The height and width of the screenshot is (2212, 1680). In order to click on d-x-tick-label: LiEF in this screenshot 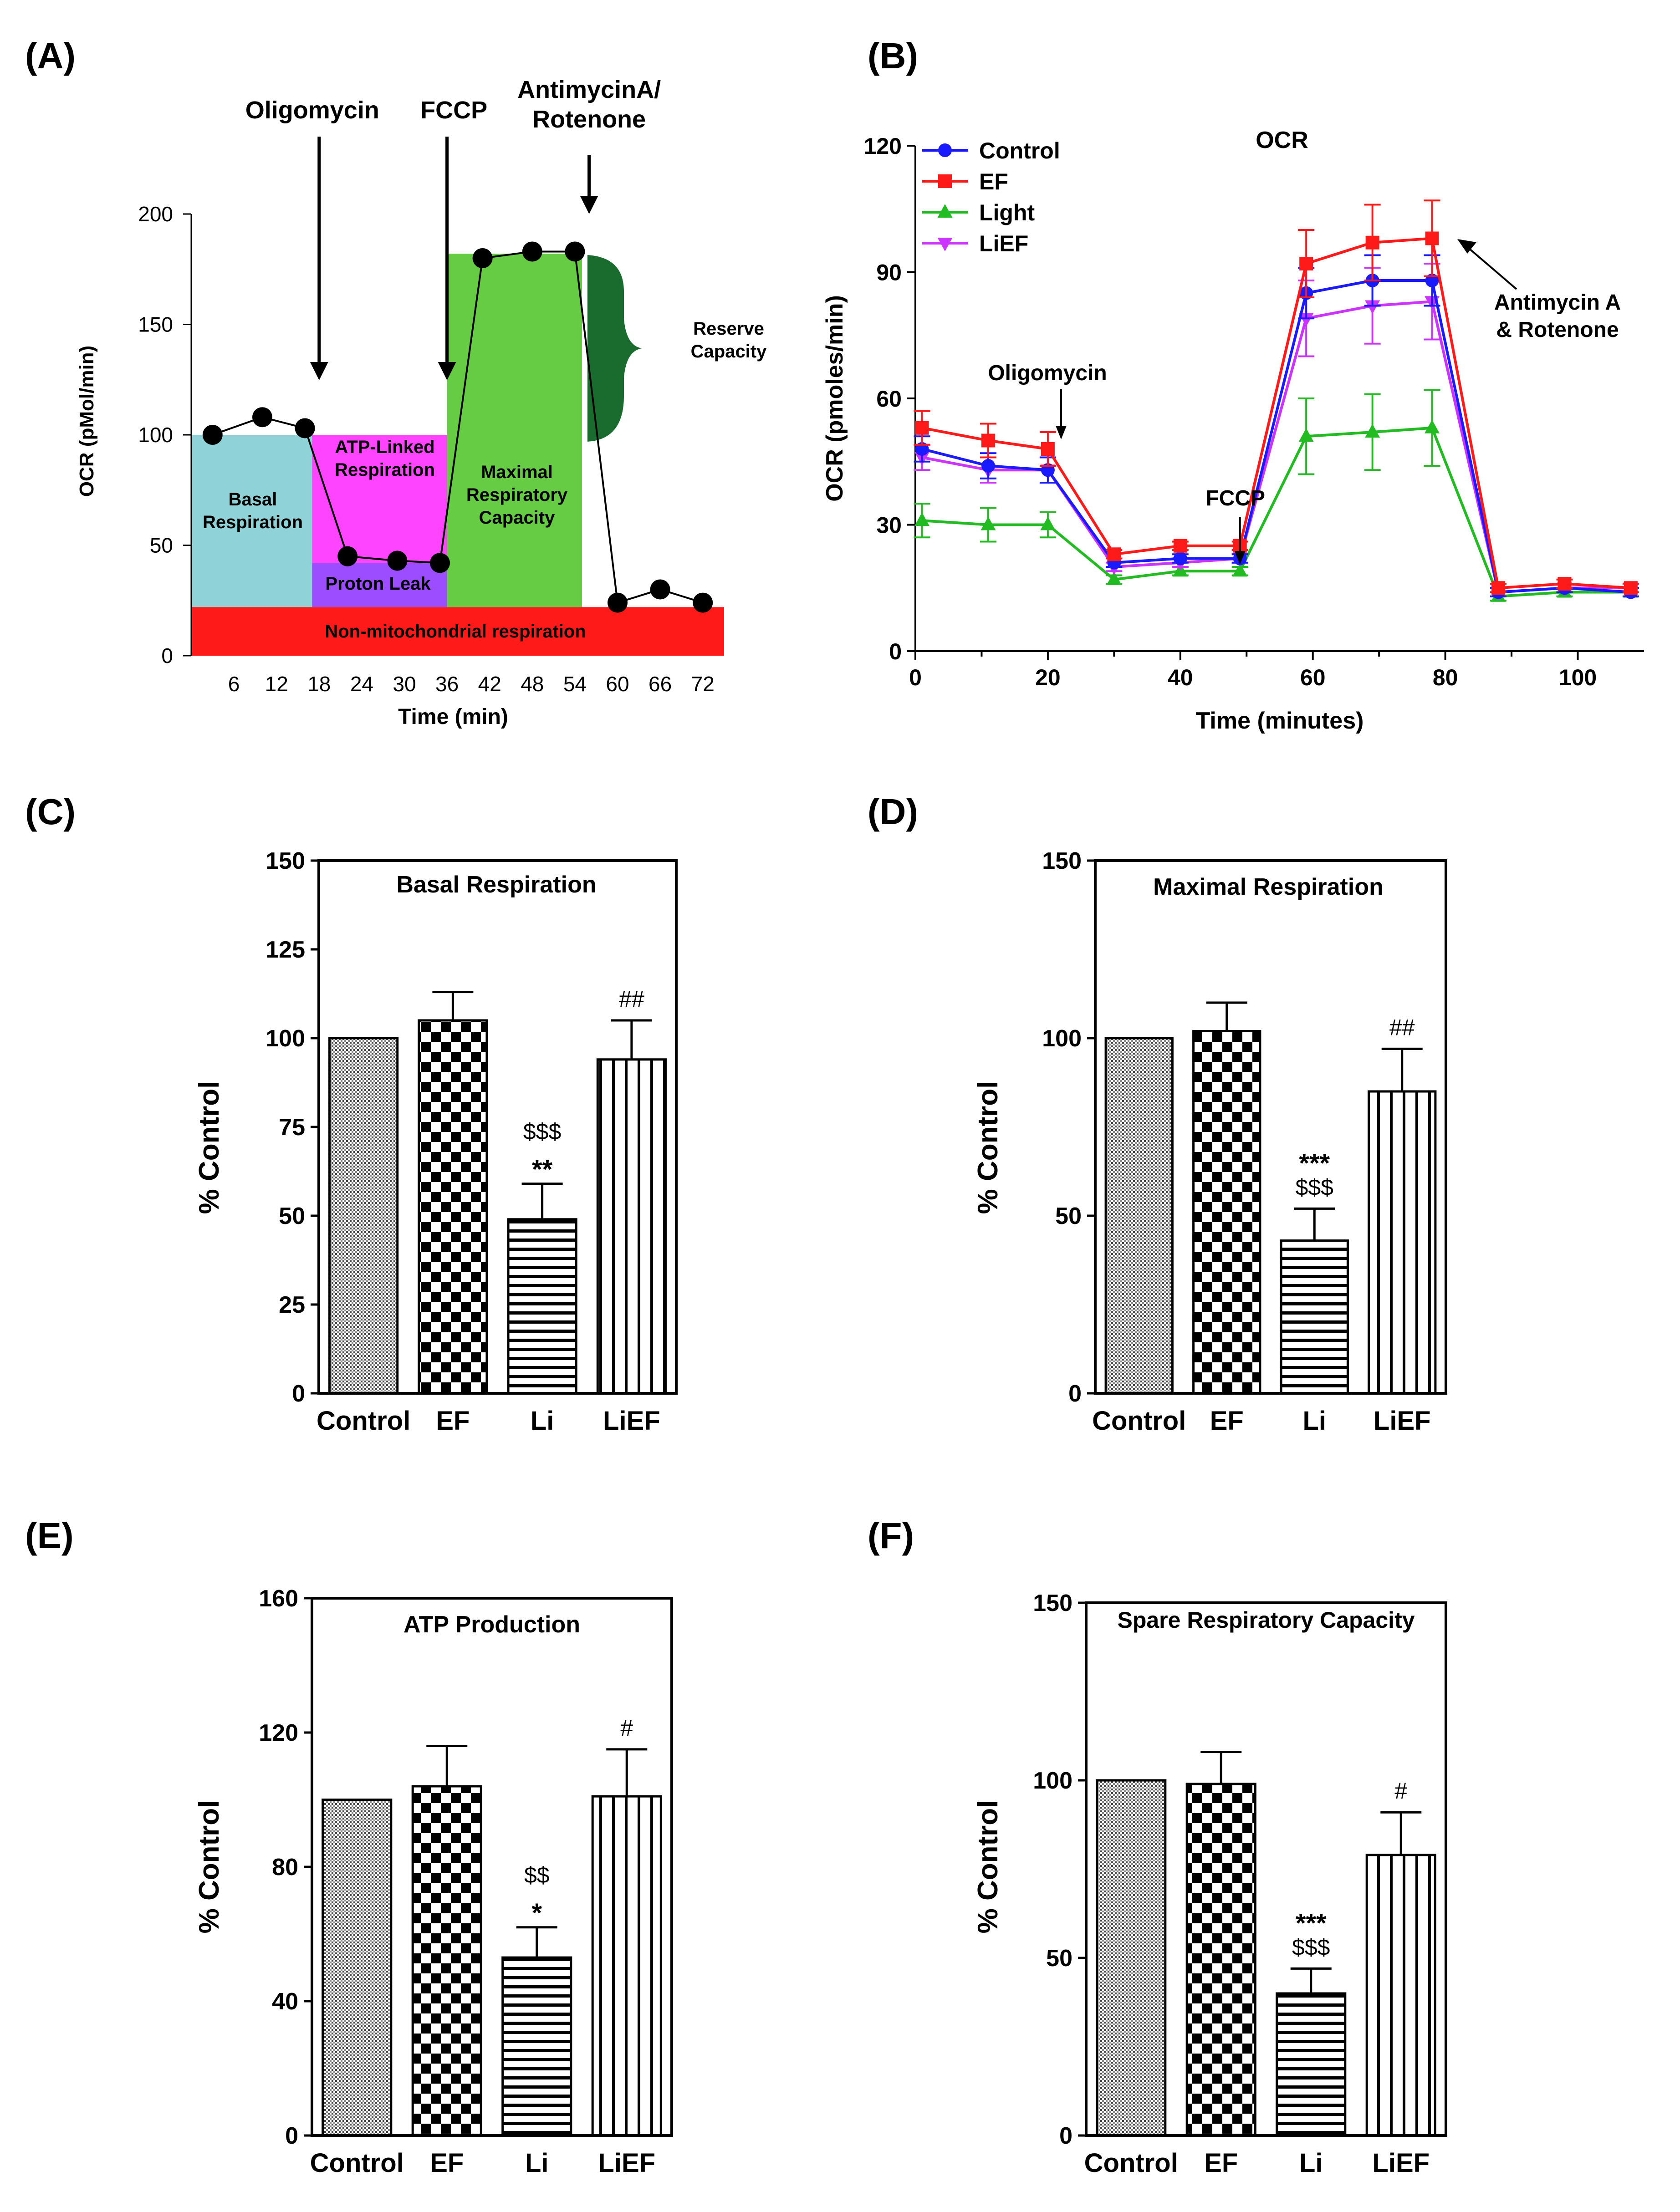, I will do `click(1402, 1421)`.